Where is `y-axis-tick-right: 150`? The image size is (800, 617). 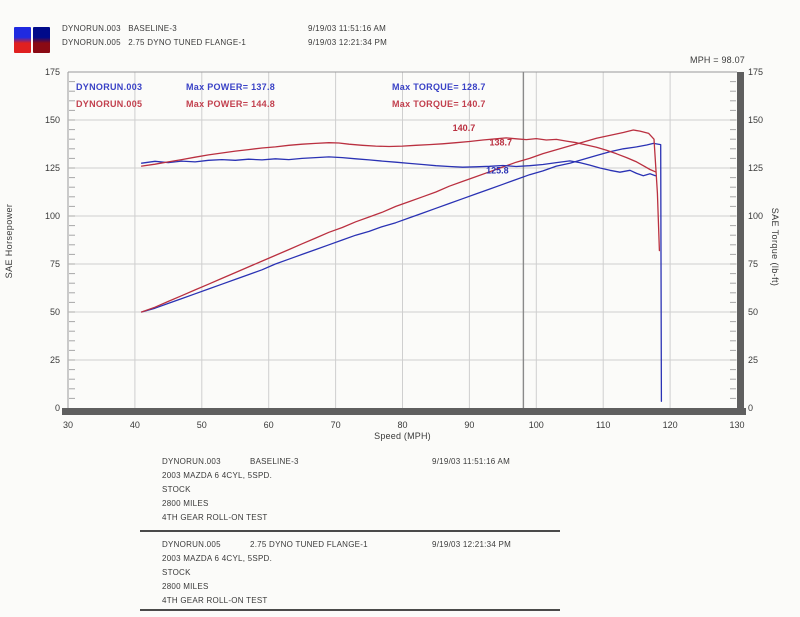 y-axis-tick-right: 150 is located at coordinates (756, 120).